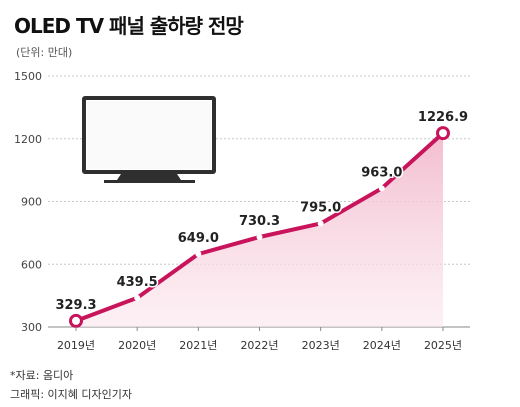  What do you see at coordinates (75, 305) in the screenshot?
I see `data-label: 329.3` at bounding box center [75, 305].